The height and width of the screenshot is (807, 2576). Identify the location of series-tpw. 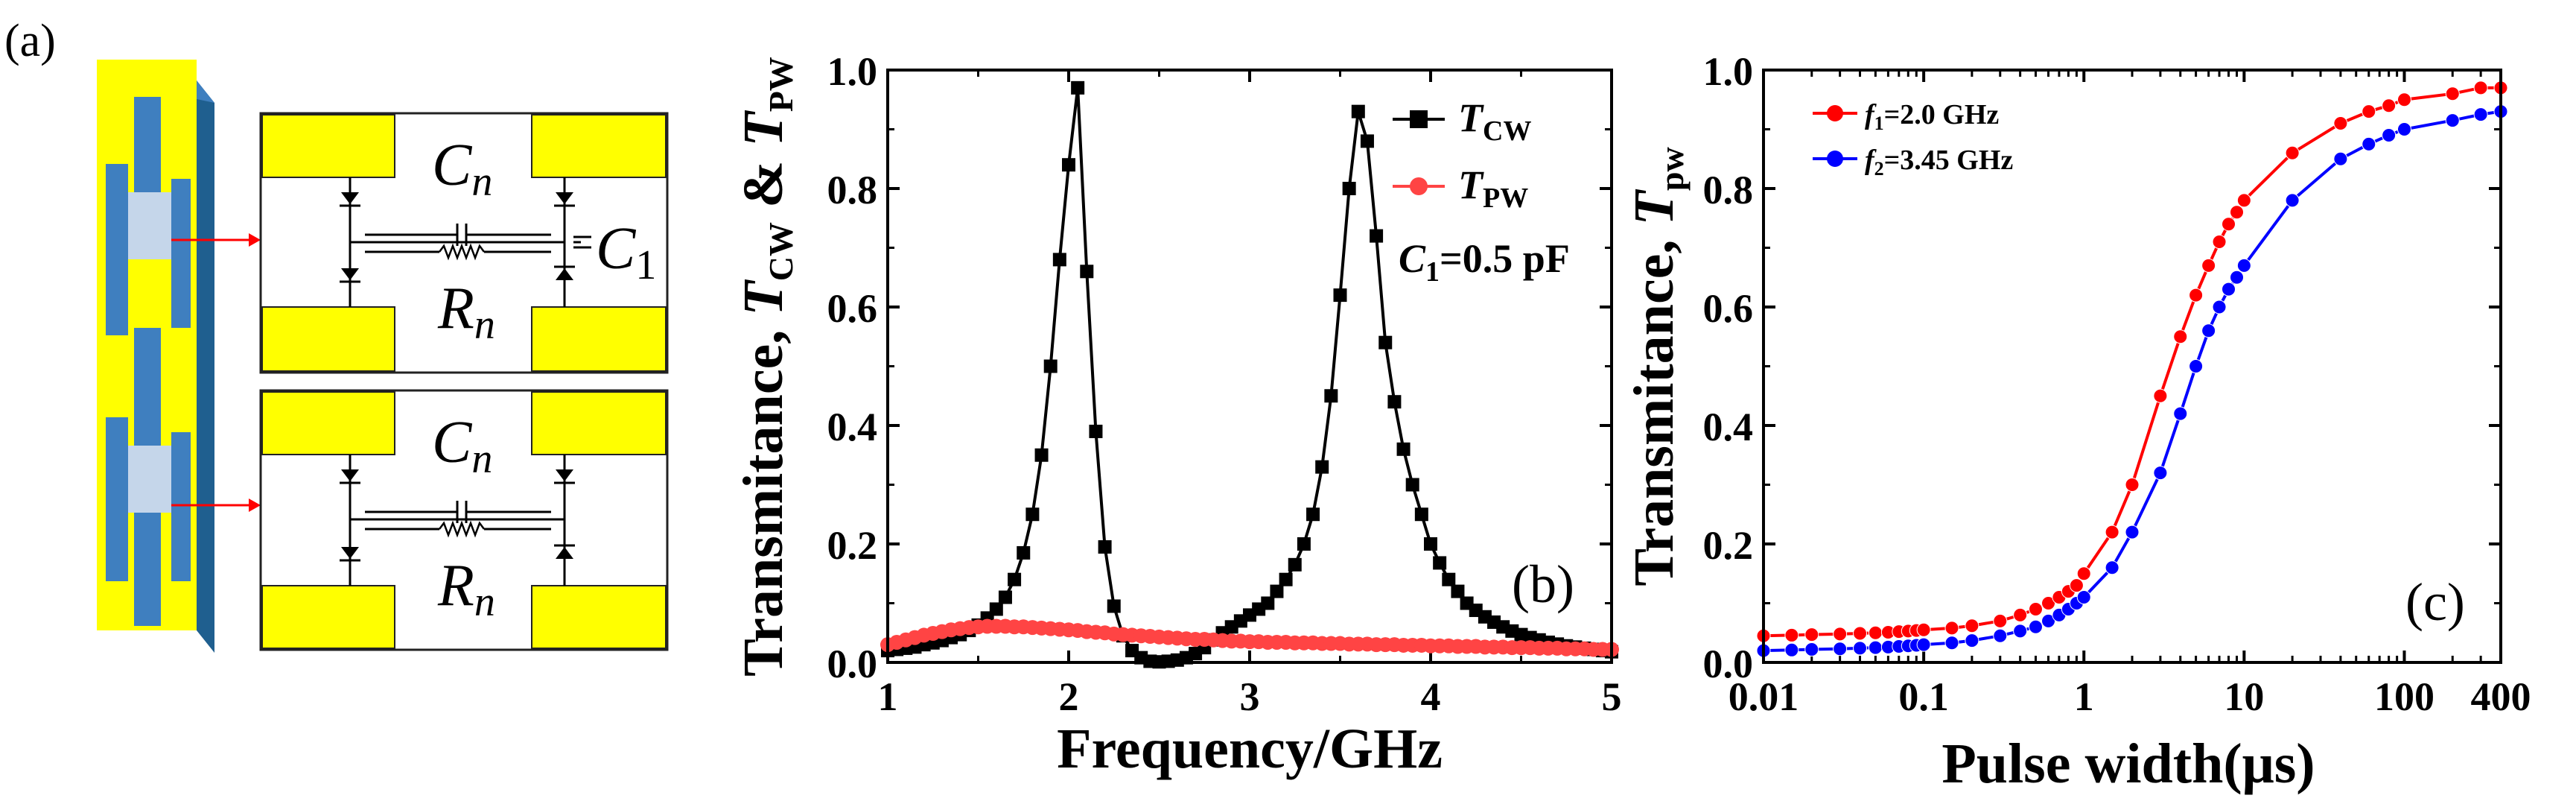
(1249, 637).